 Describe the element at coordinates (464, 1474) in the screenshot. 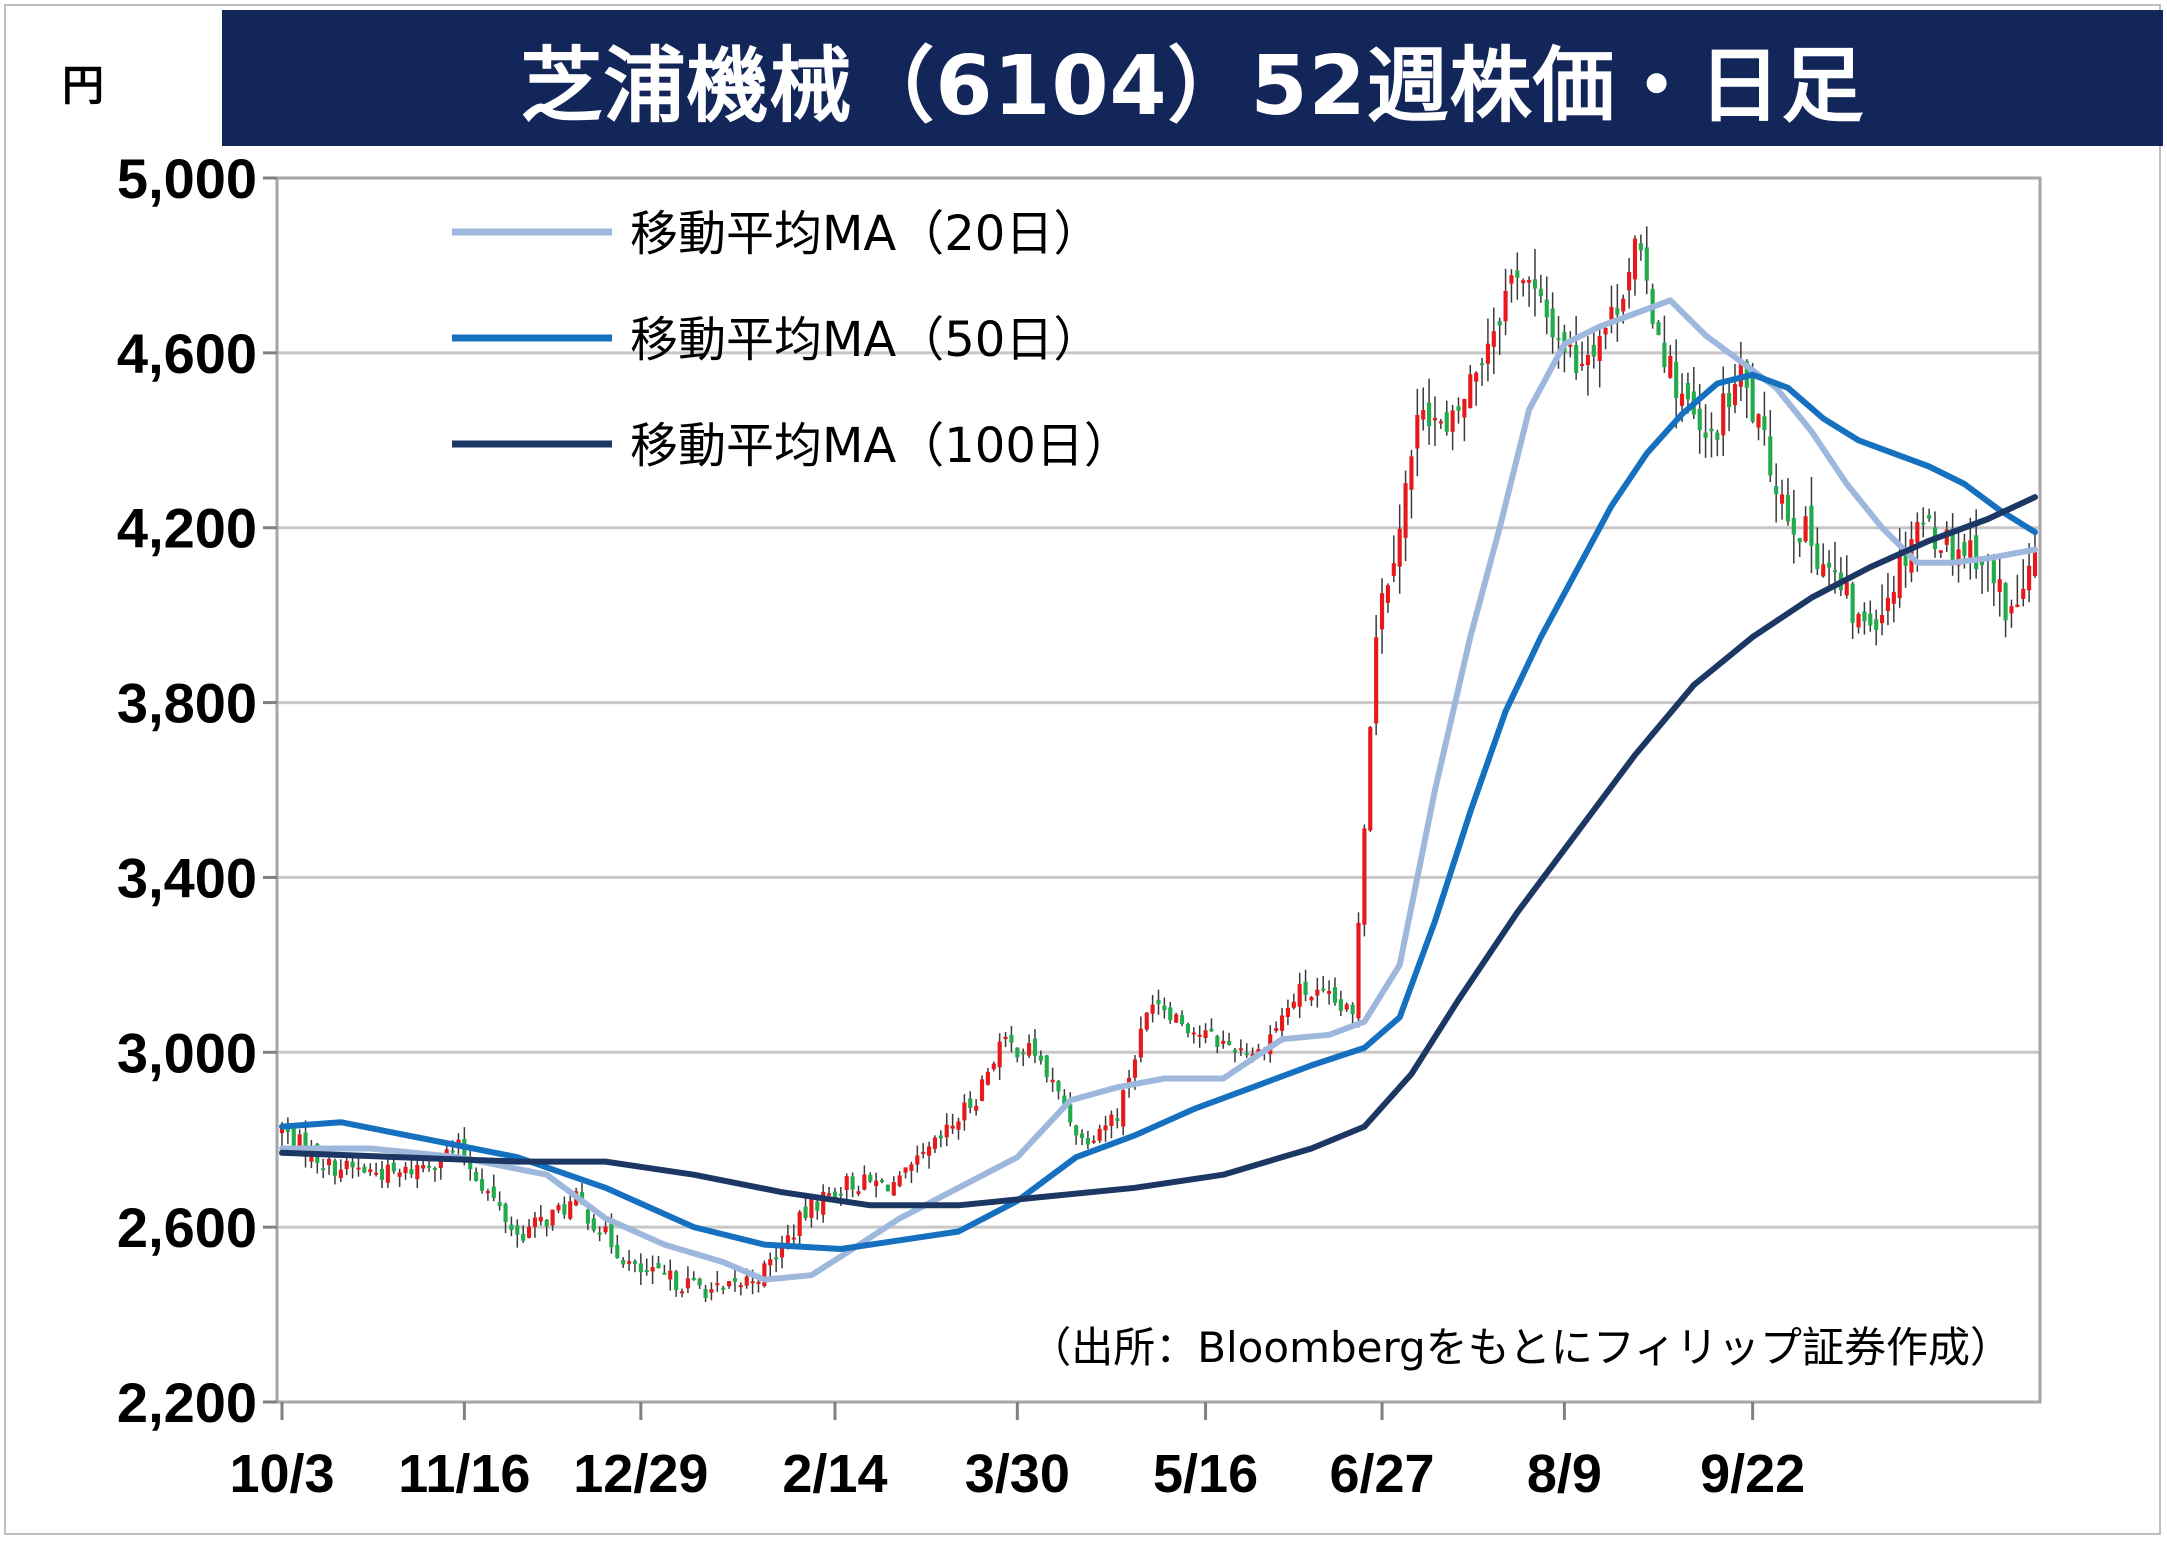

I see `x-tick-label: 11/16` at that location.